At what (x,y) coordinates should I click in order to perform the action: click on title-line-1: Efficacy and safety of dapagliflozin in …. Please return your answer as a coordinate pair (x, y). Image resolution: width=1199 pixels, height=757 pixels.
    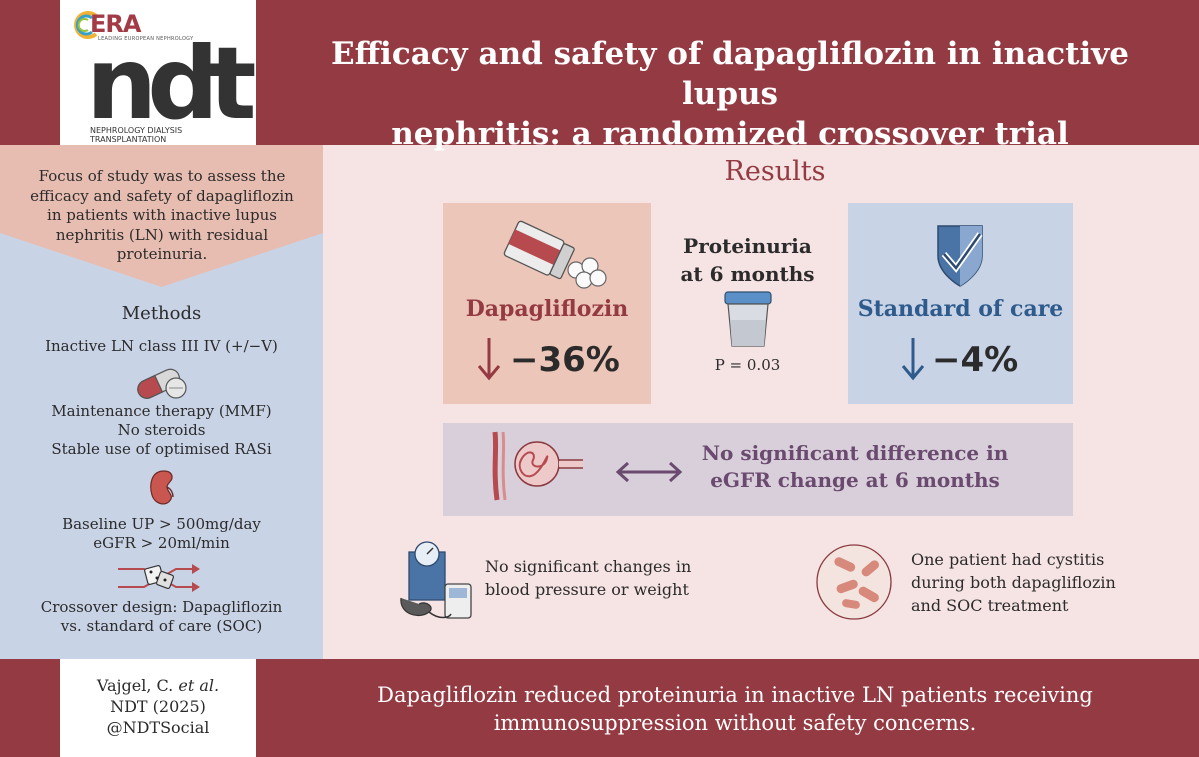
    Looking at the image, I should click on (729, 74).